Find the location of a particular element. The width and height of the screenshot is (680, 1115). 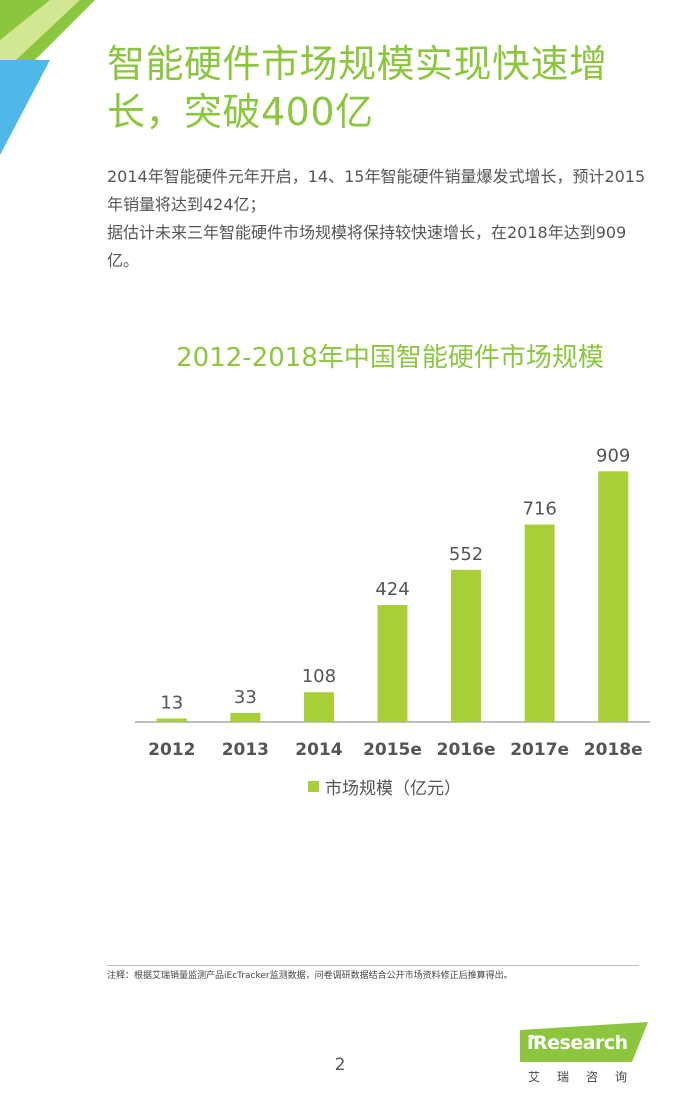

category-label-2012: 2012 is located at coordinates (171, 750).